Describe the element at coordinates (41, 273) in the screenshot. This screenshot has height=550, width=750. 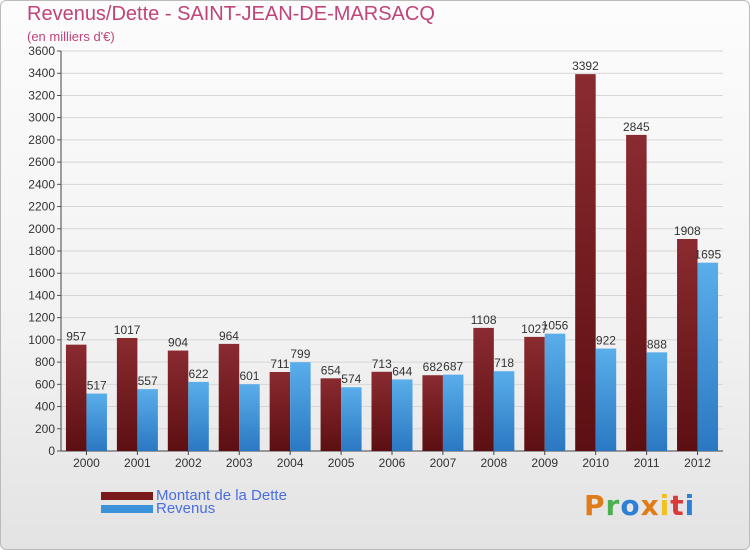
I see `y-tick-label: 1600` at that location.